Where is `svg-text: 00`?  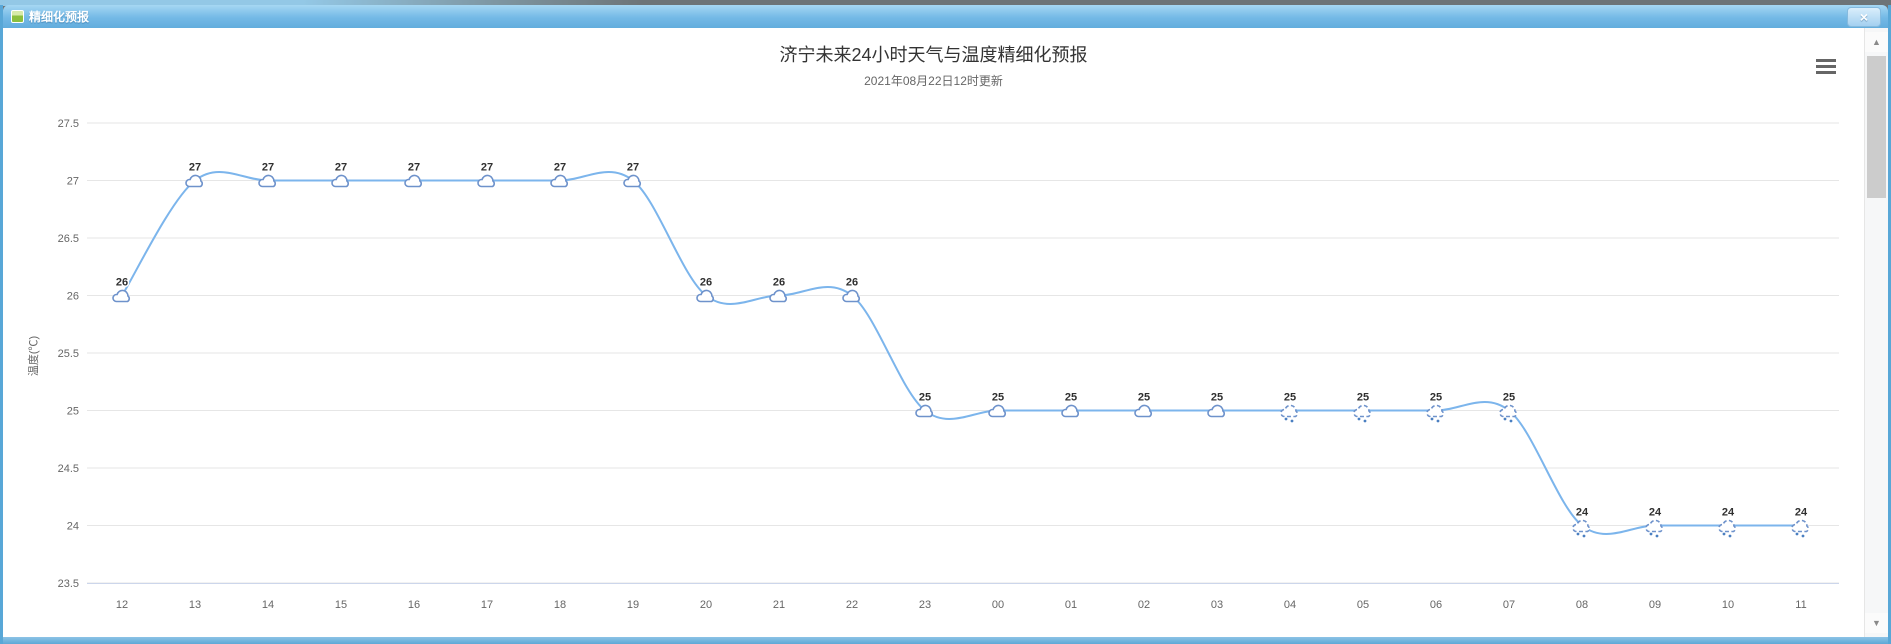 svg-text: 00 is located at coordinates (998, 605).